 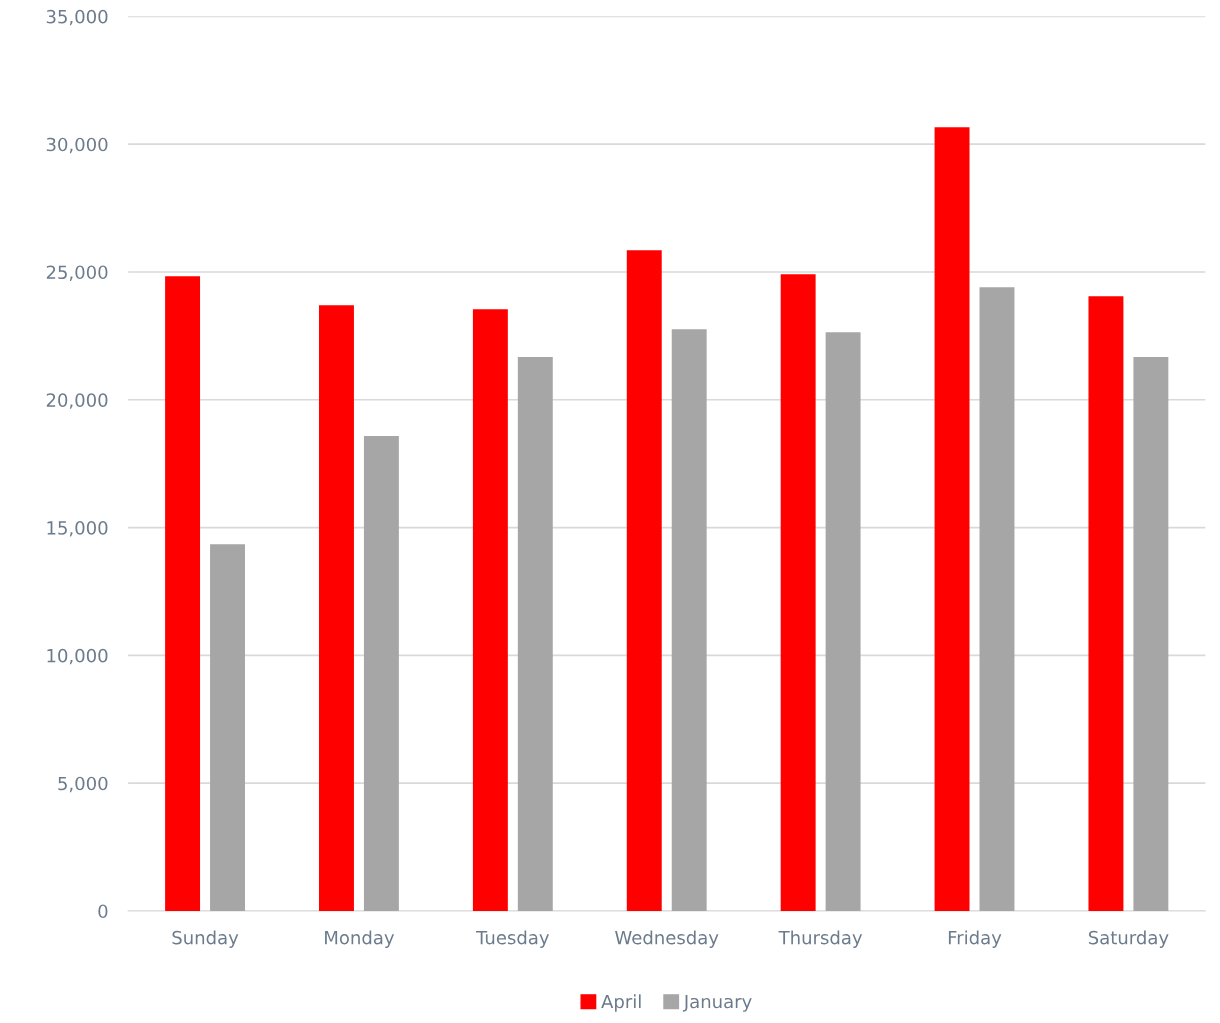 I want to click on y-tick-label: 30,000, so click(x=77, y=145).